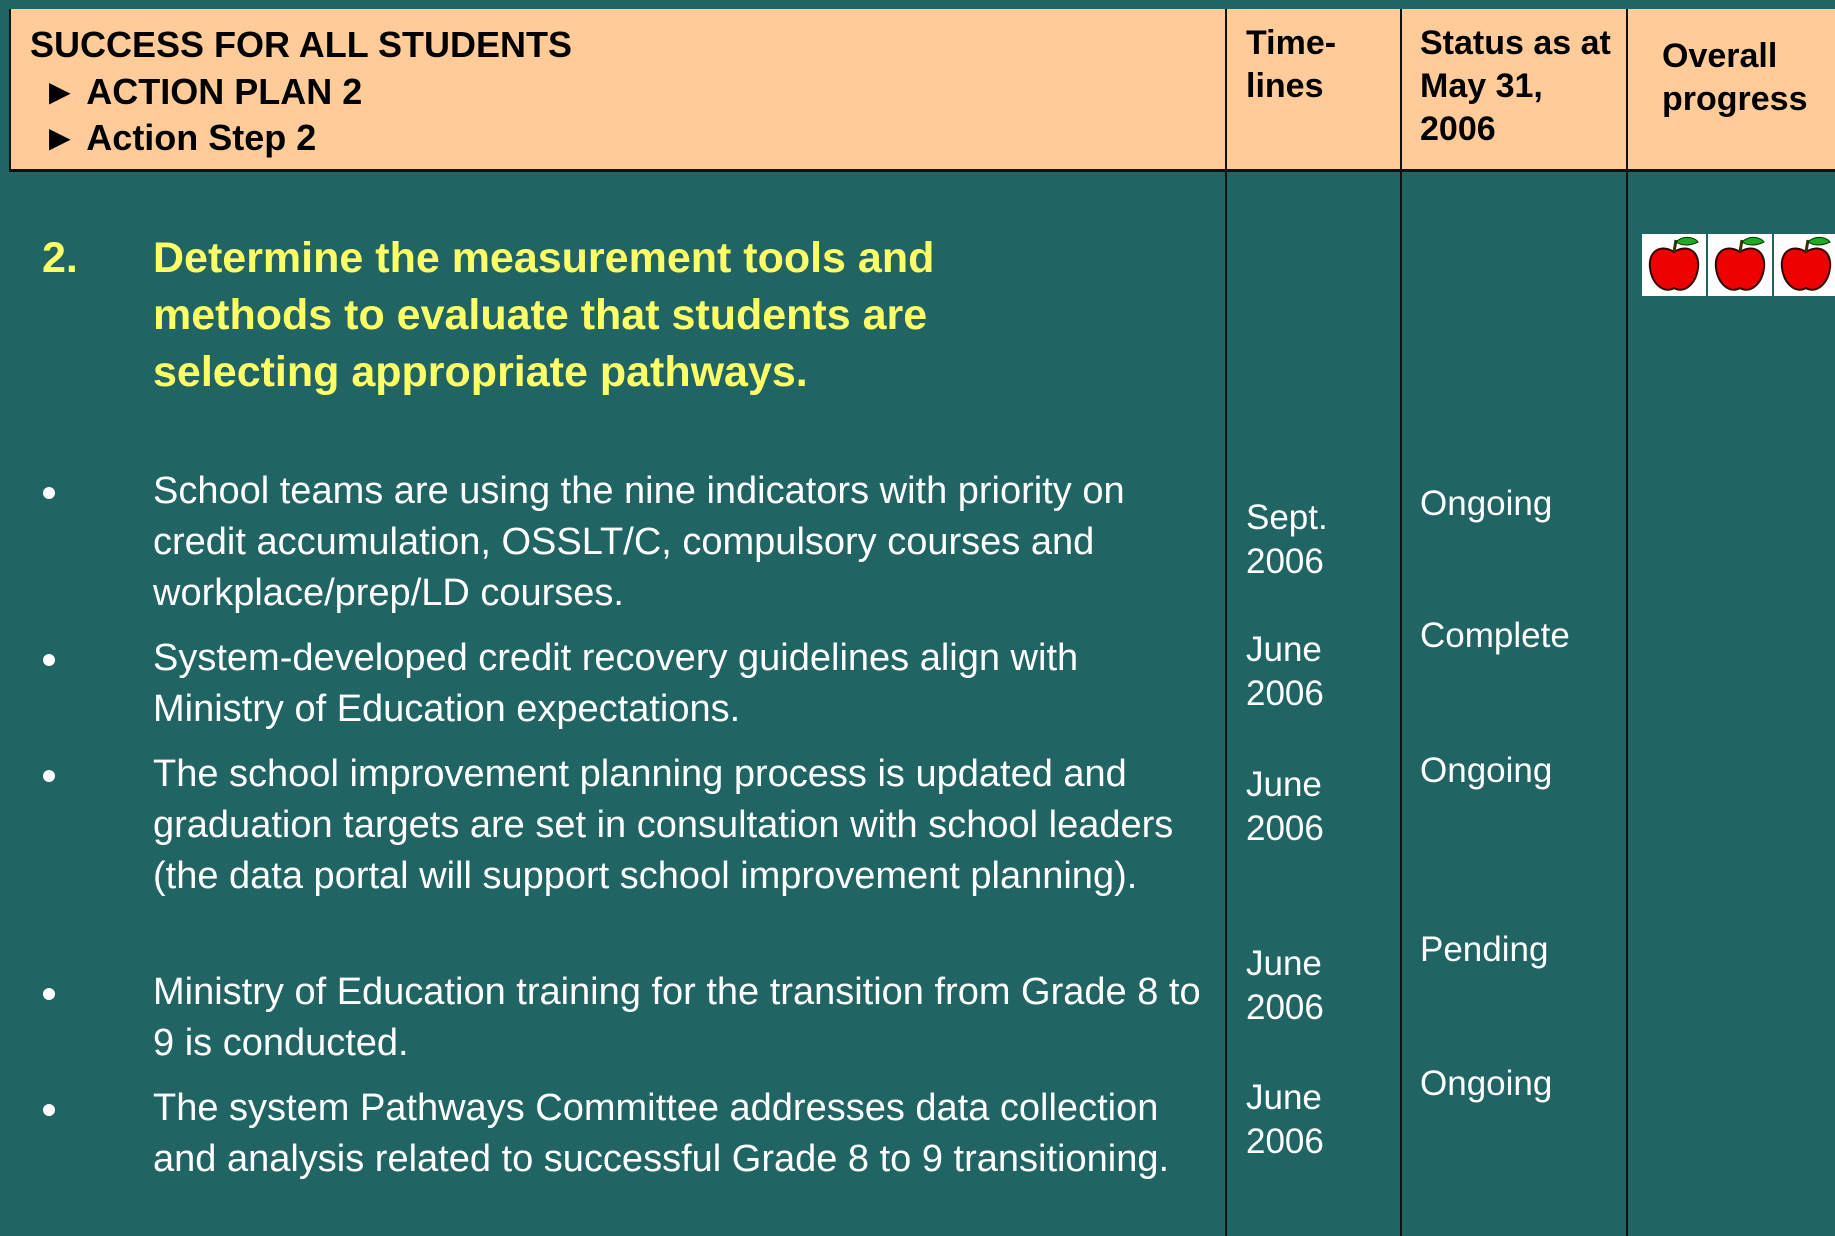 This screenshot has width=1835, height=1236. What do you see at coordinates (922, 90) in the screenshot?
I see `header-band` at bounding box center [922, 90].